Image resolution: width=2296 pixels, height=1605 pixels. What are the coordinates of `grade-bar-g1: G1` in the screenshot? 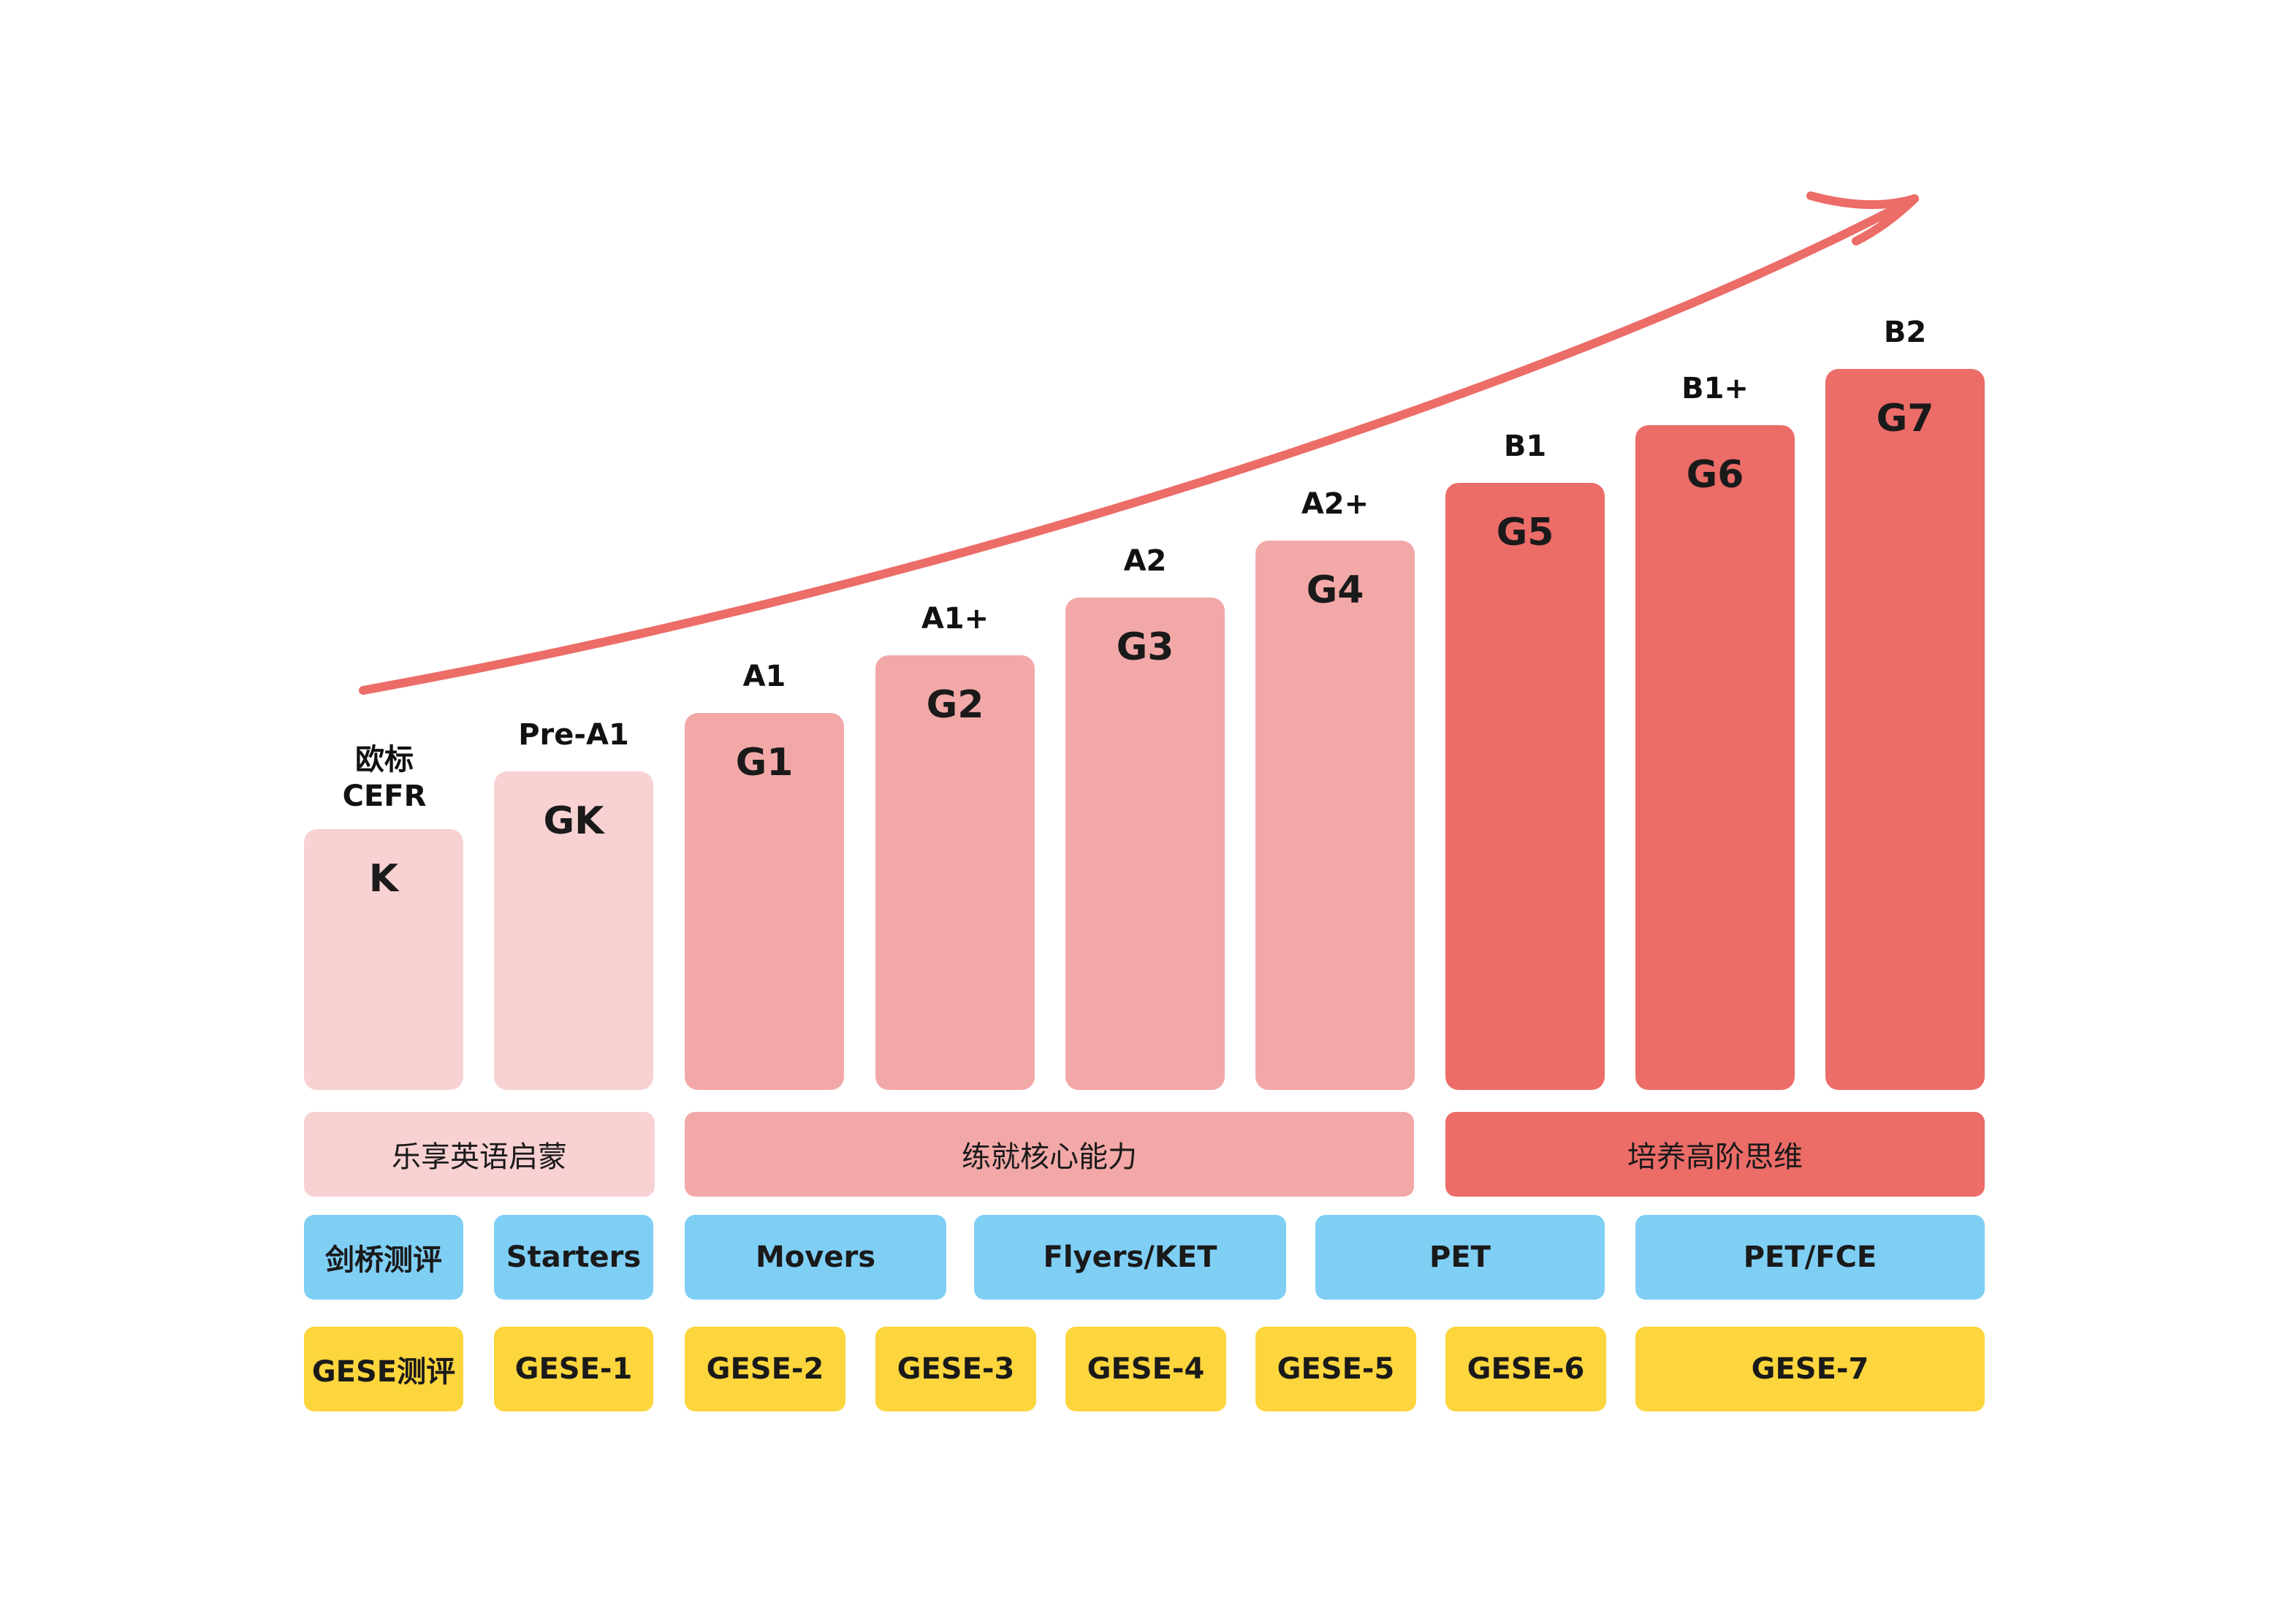 It's located at (764, 901).